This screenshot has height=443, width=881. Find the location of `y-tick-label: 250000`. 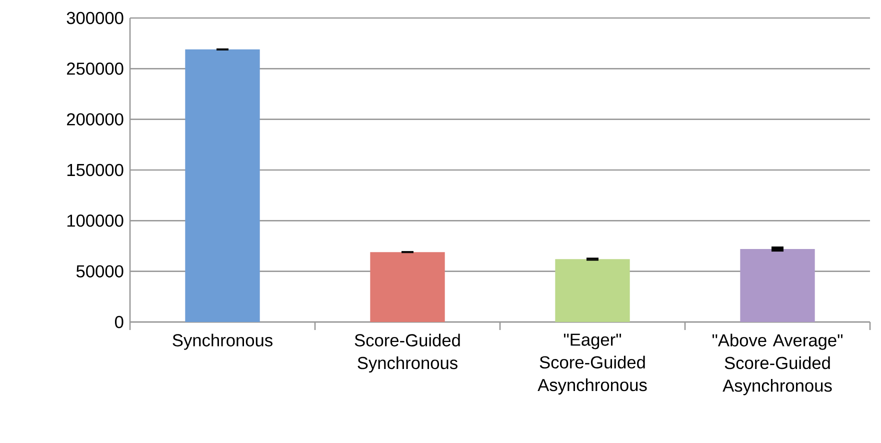

y-tick-label: 250000 is located at coordinates (95, 68).